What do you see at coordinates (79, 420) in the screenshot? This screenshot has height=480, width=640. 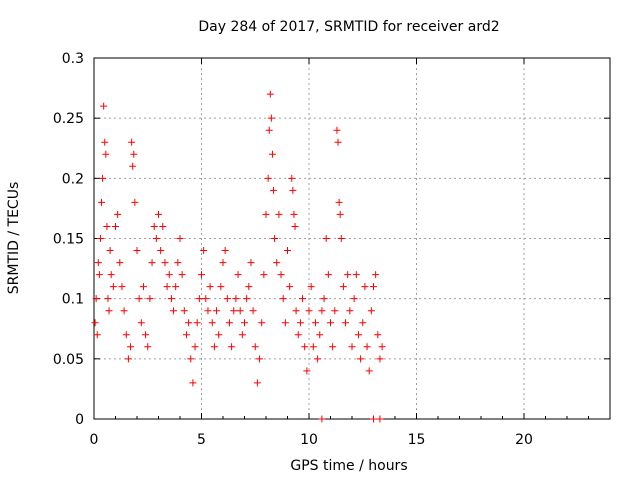 I see `y-tick-label: 0` at bounding box center [79, 420].